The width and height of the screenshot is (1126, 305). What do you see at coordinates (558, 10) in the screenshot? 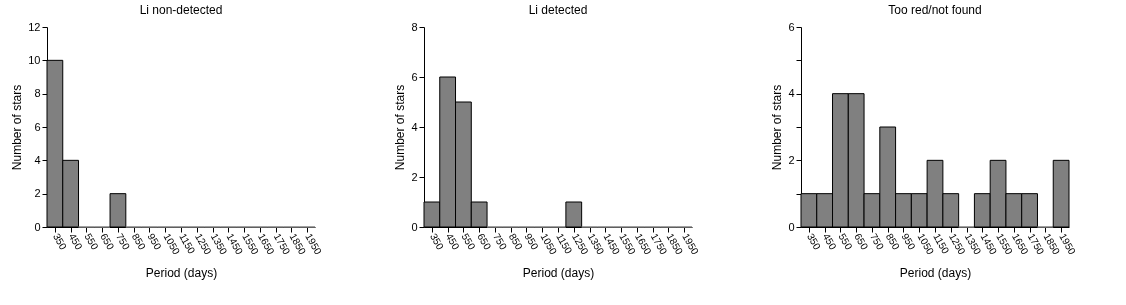
I see `chart-title: Li detected` at bounding box center [558, 10].